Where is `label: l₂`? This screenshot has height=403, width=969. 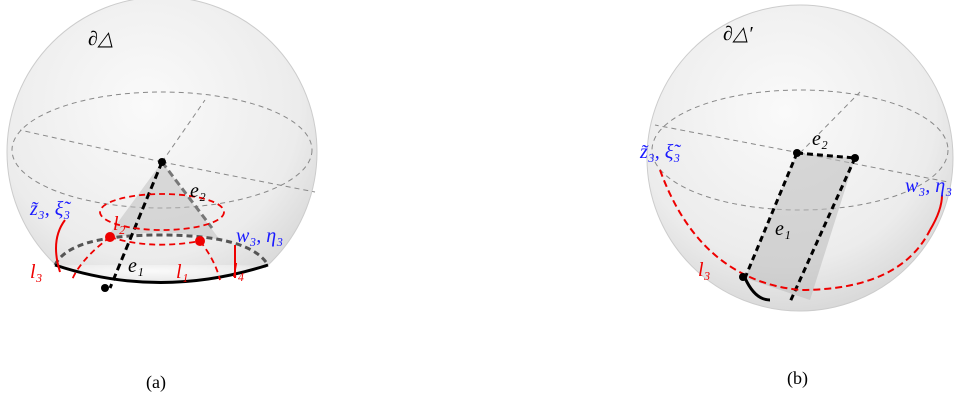
label: l₂ is located at coordinates (119, 224).